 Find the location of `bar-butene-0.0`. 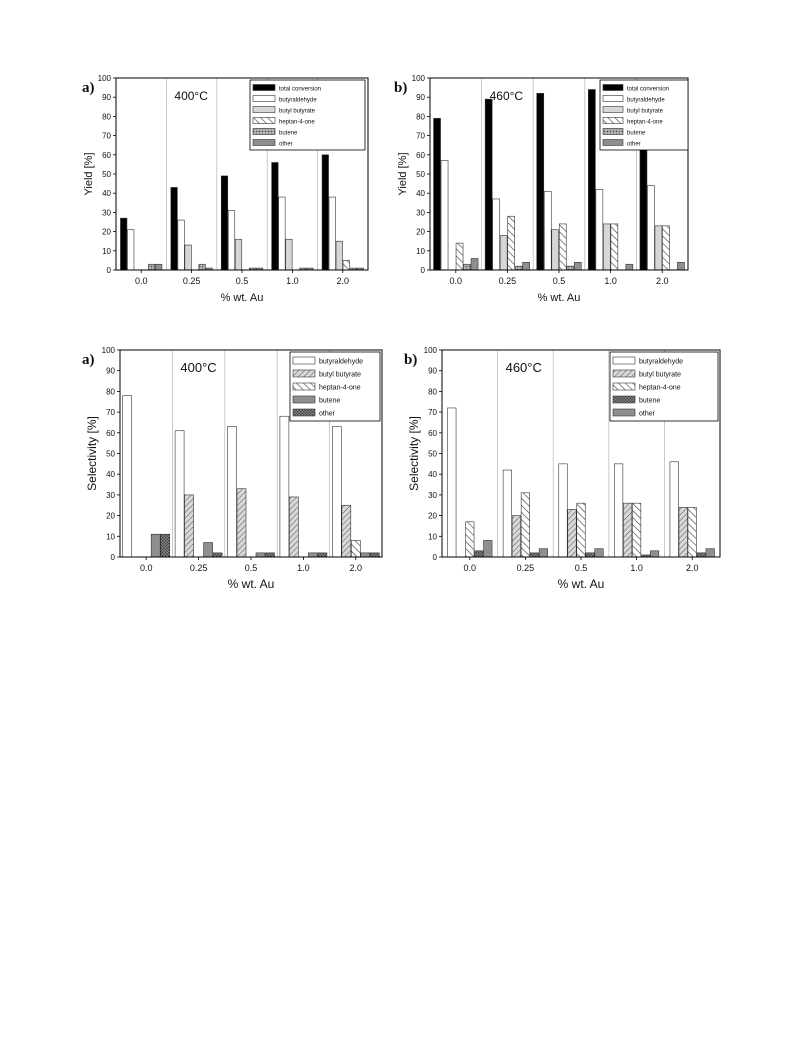

bar-butene-0.0 is located at coordinates (467, 267).